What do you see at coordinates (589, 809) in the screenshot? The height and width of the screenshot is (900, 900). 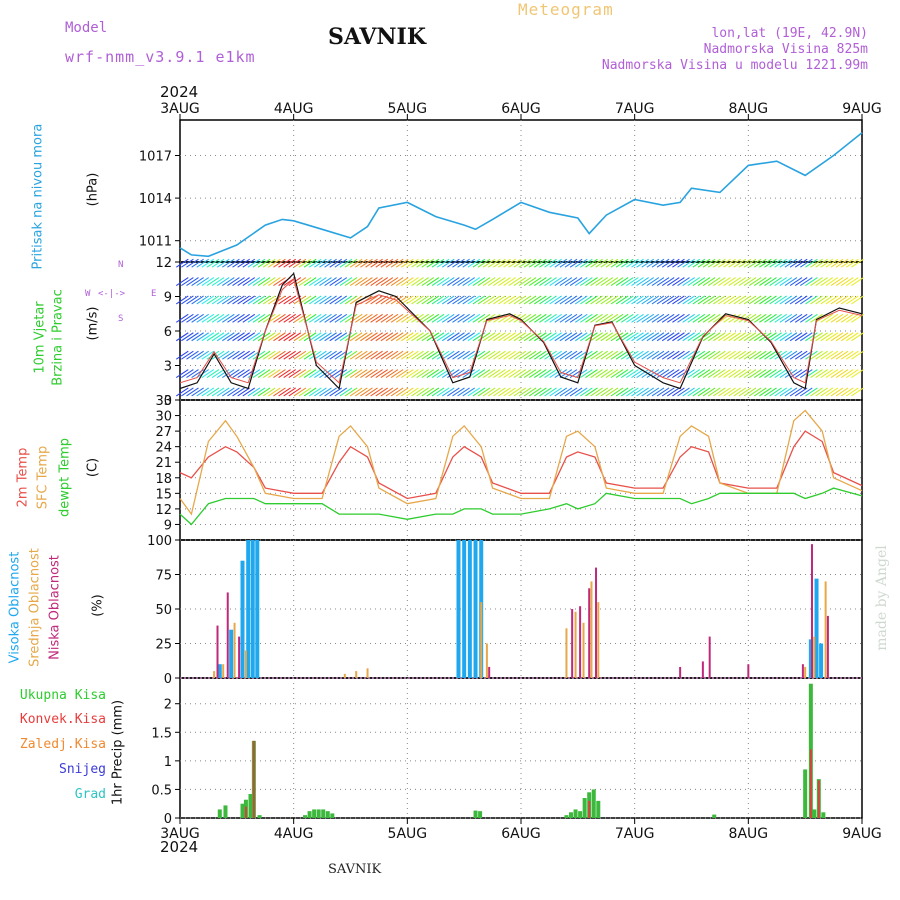 I see `precip-conv-bar` at bounding box center [589, 809].